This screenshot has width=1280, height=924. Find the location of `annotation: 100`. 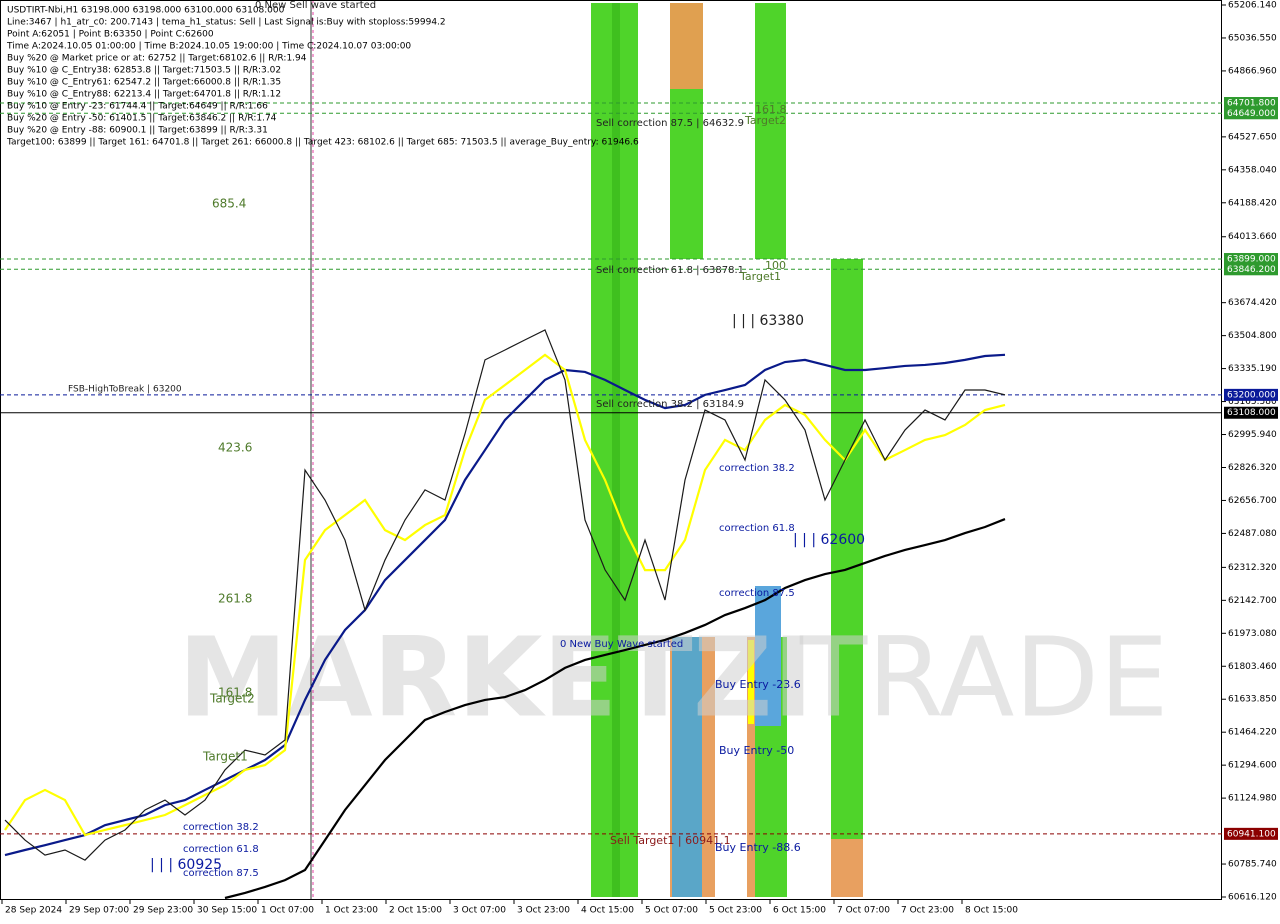

annotation: 100 is located at coordinates (775, 265).